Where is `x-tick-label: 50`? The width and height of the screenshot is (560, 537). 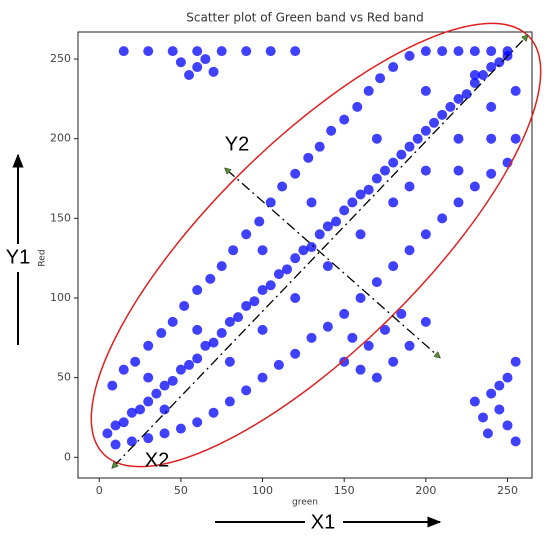 x-tick-label: 50 is located at coordinates (181, 490).